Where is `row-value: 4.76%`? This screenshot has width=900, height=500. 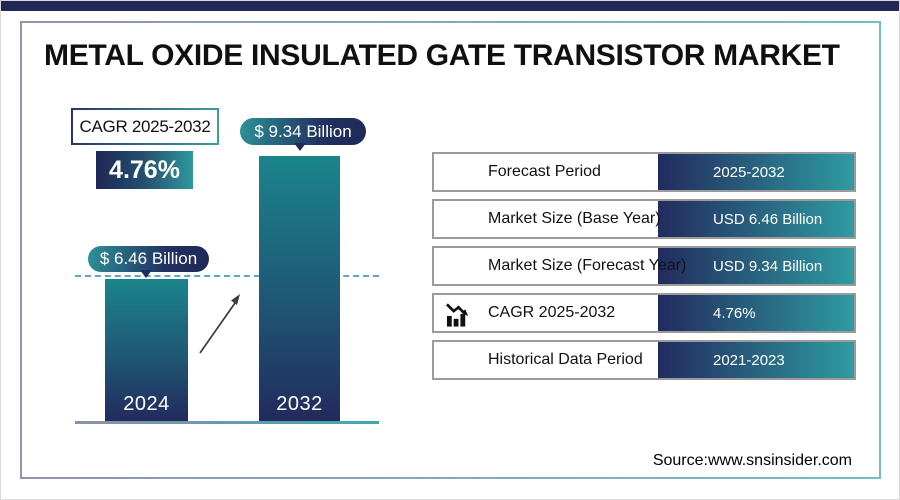 row-value: 4.76% is located at coordinates (756, 313).